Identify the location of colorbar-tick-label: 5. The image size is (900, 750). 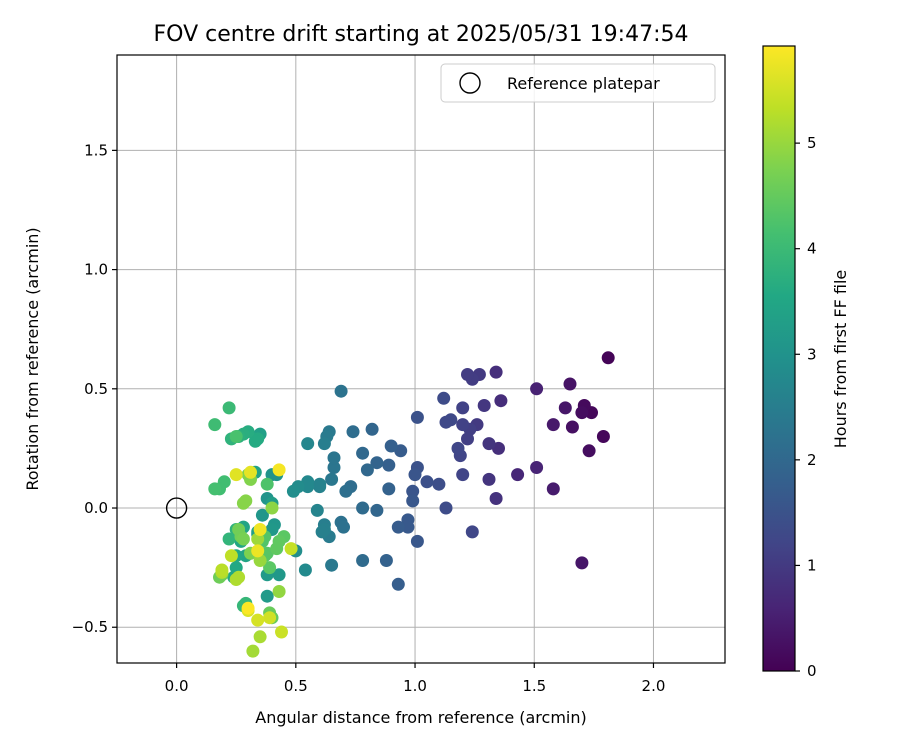
(812, 143).